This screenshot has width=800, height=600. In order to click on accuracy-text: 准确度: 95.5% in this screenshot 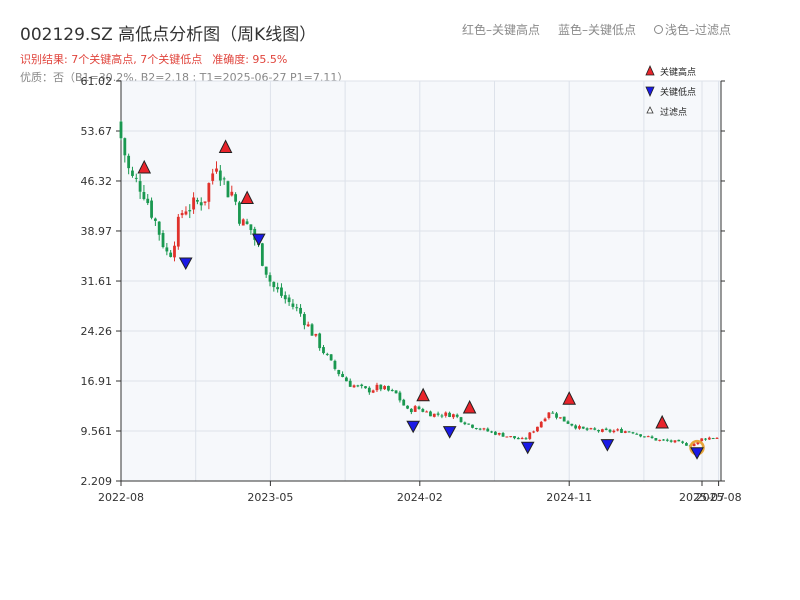, I will do `click(250, 59)`.